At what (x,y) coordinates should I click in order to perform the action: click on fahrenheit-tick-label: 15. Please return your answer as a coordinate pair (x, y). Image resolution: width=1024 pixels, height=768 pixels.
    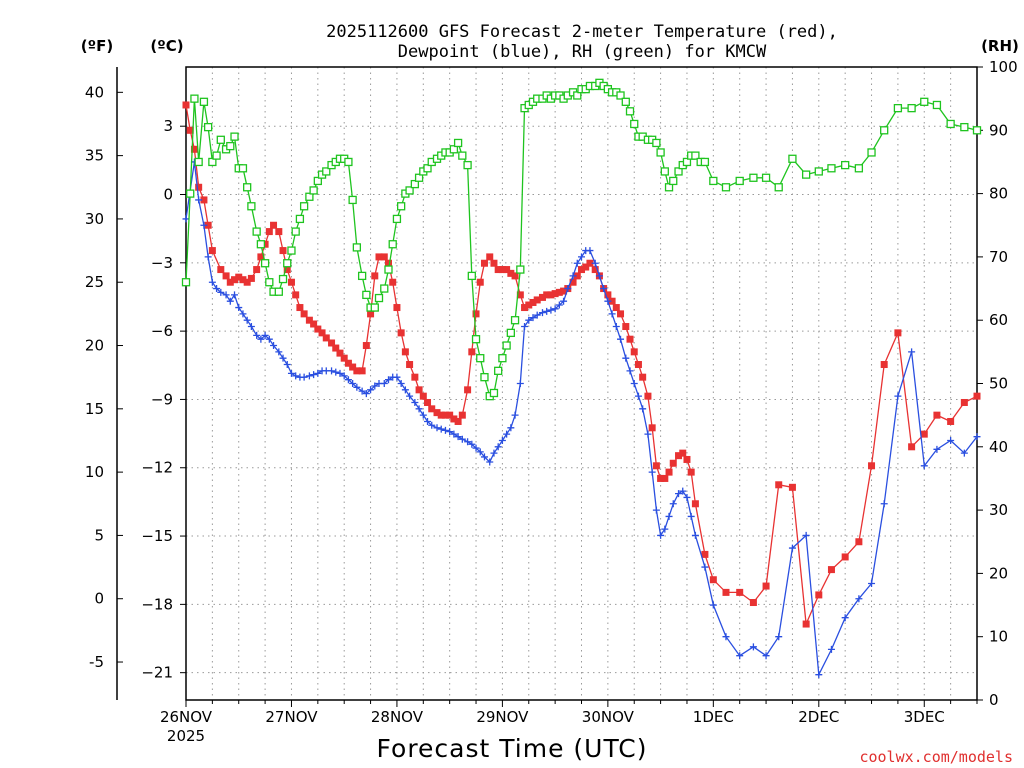
    Looking at the image, I should click on (94, 409).